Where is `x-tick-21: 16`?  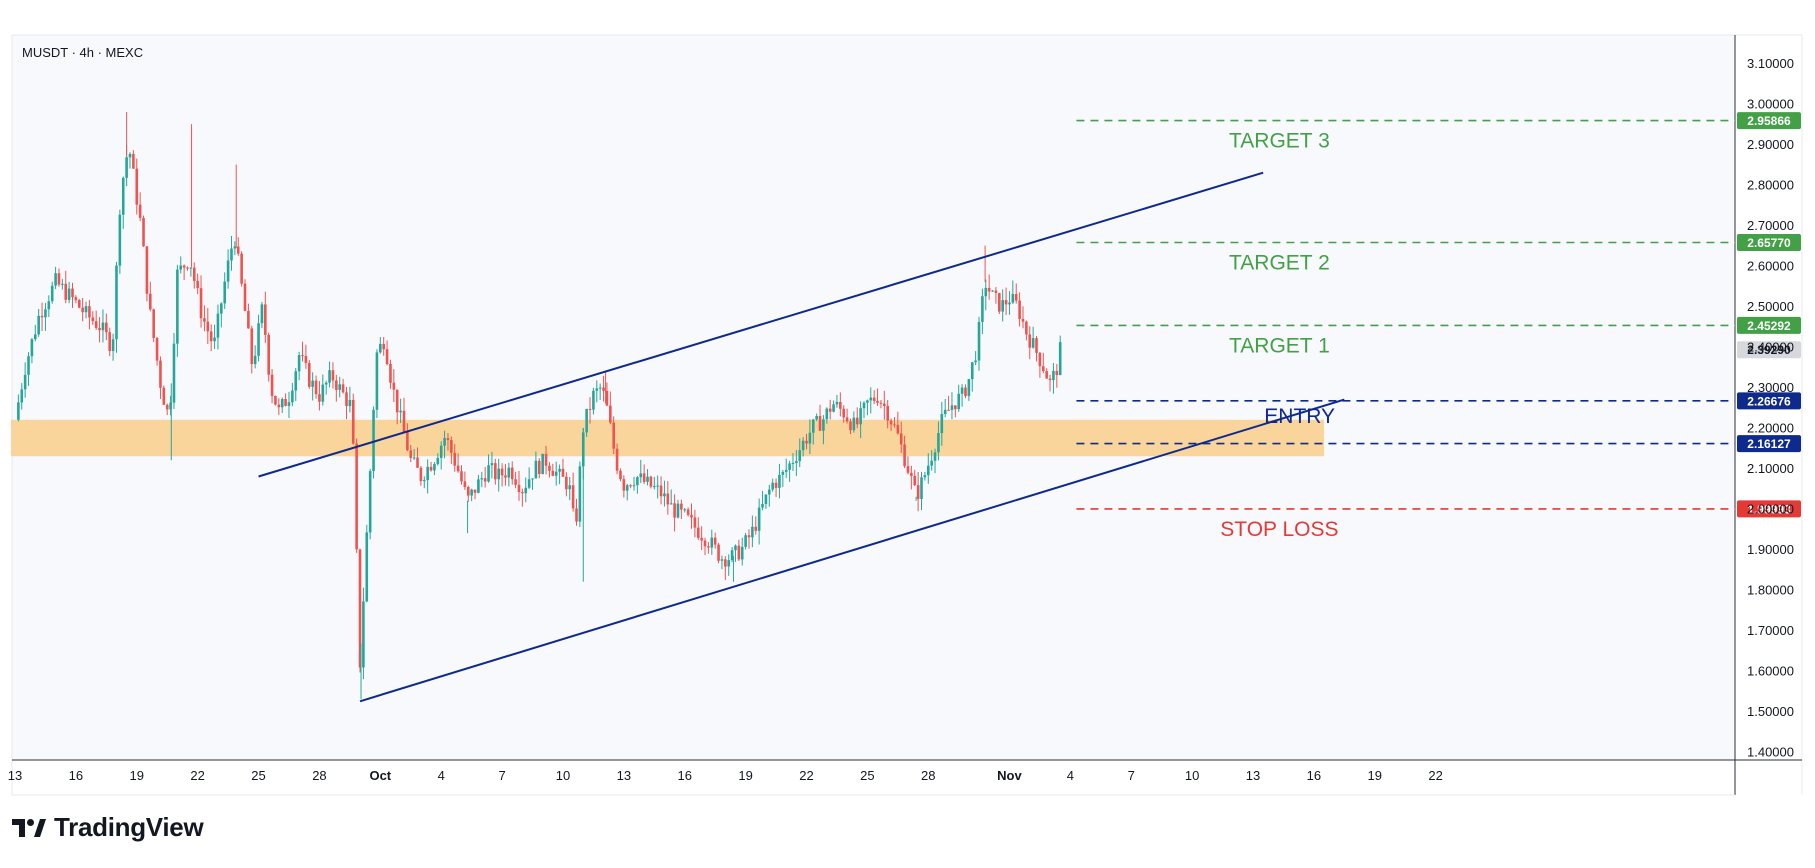 x-tick-21: 16 is located at coordinates (1314, 775).